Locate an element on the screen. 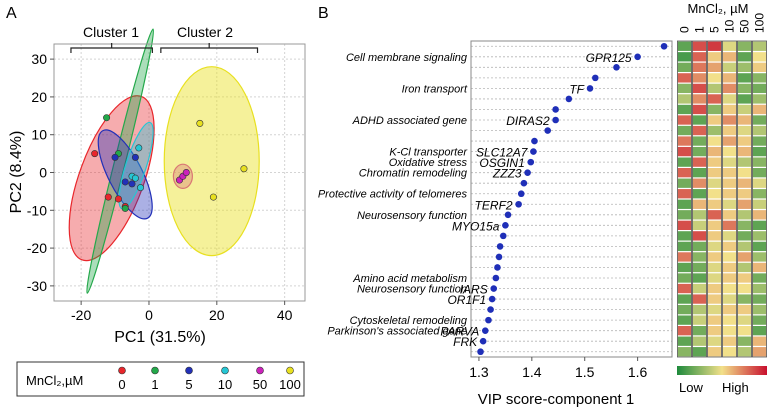 This screenshot has height=410, width=772. pca-y-tick-label: -30 is located at coordinates (37, 286).